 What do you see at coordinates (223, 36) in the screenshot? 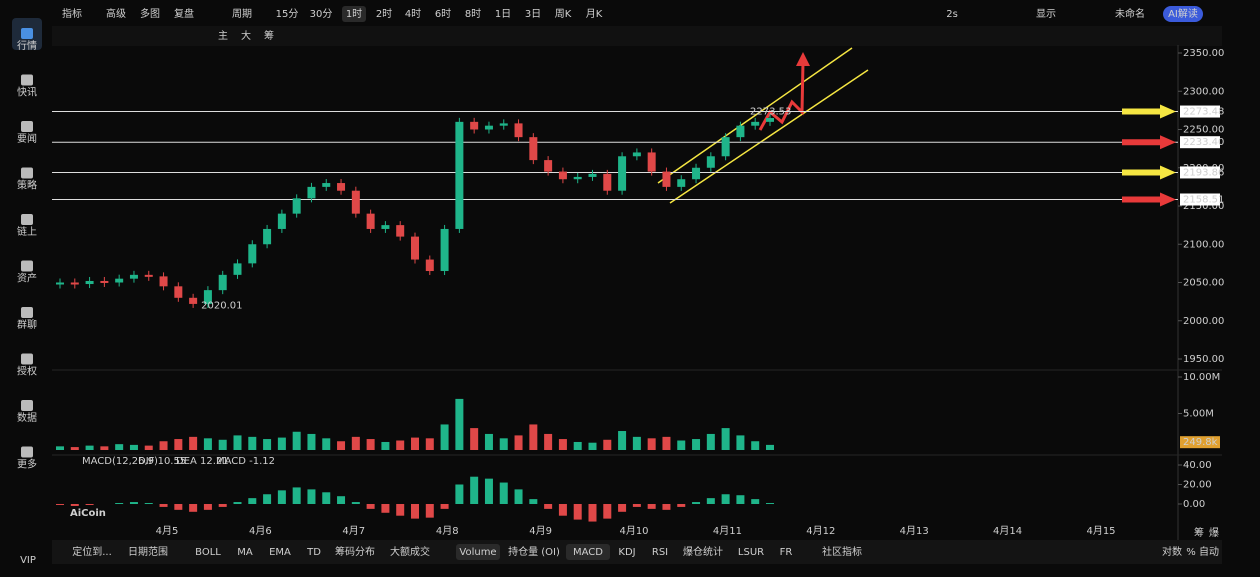
I see `drawing-tool: 主` at bounding box center [223, 36].